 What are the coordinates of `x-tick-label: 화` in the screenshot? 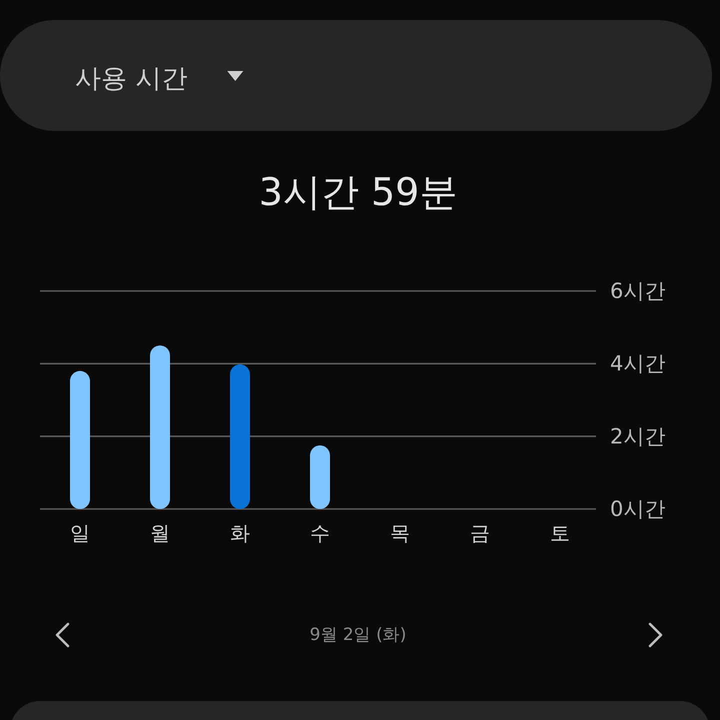 It's located at (240, 533).